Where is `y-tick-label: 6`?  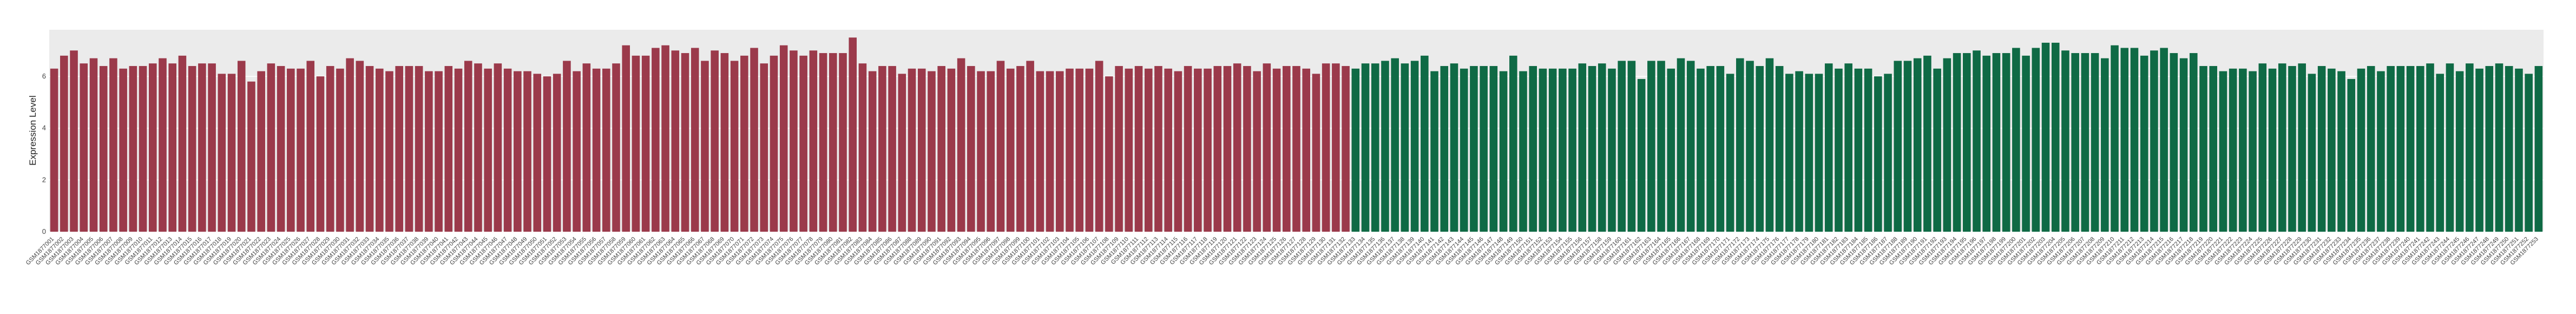
y-tick-label: 6 is located at coordinates (44, 76).